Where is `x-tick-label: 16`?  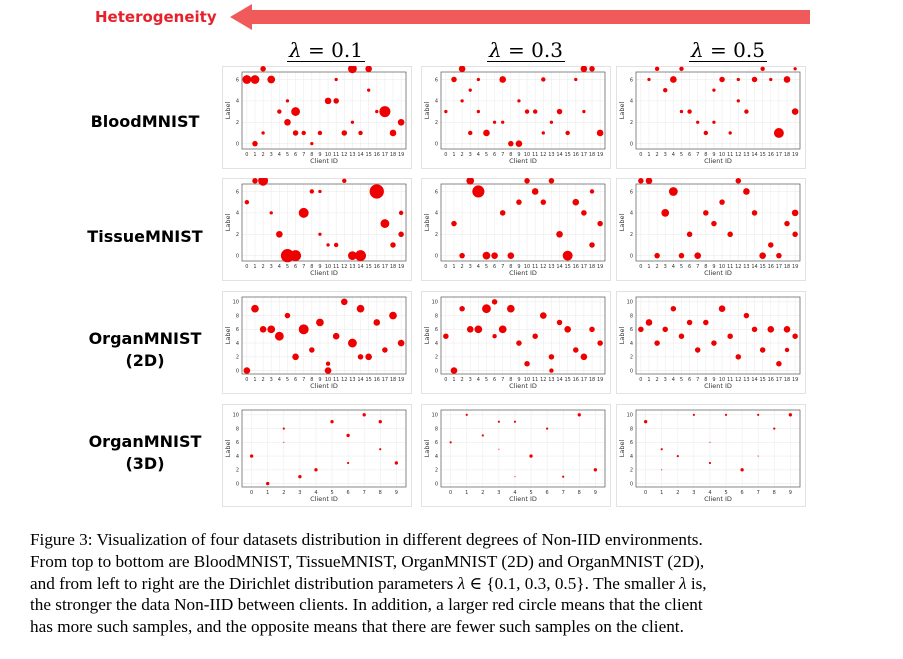
x-tick-label: 16 is located at coordinates (771, 155).